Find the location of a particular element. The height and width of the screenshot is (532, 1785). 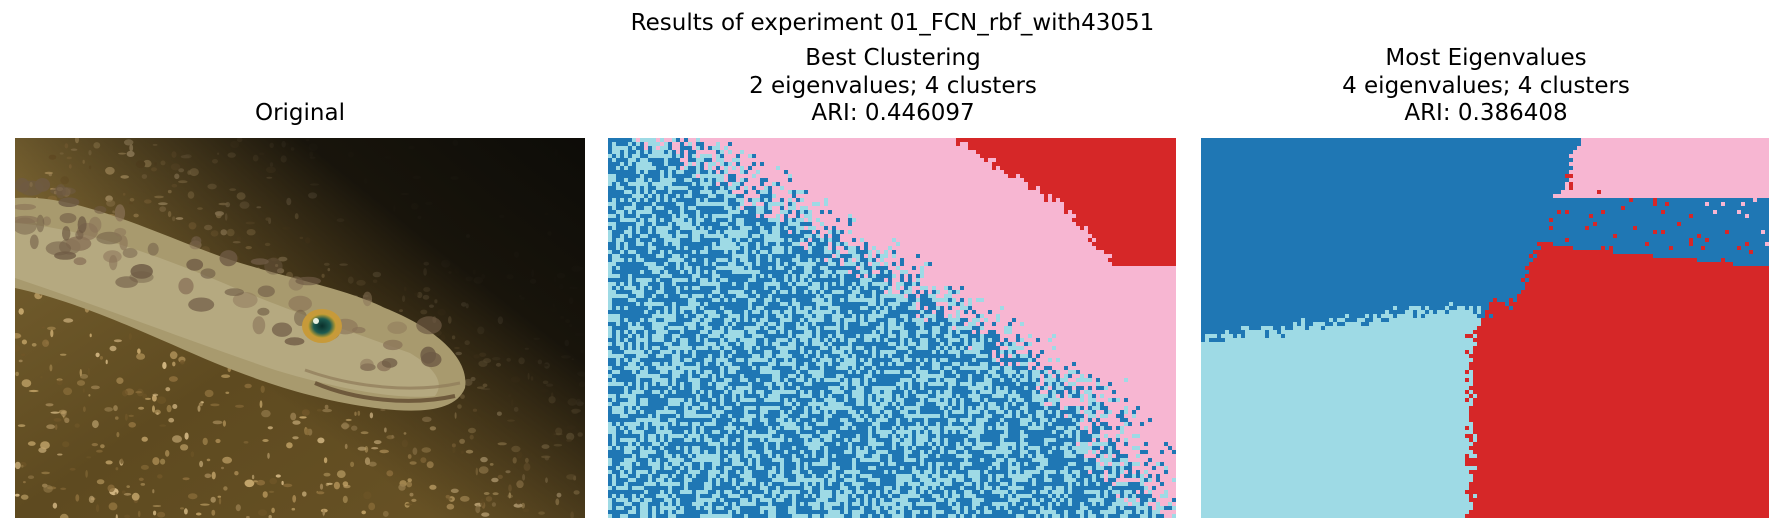

fish-eye is located at coordinates (322, 326).